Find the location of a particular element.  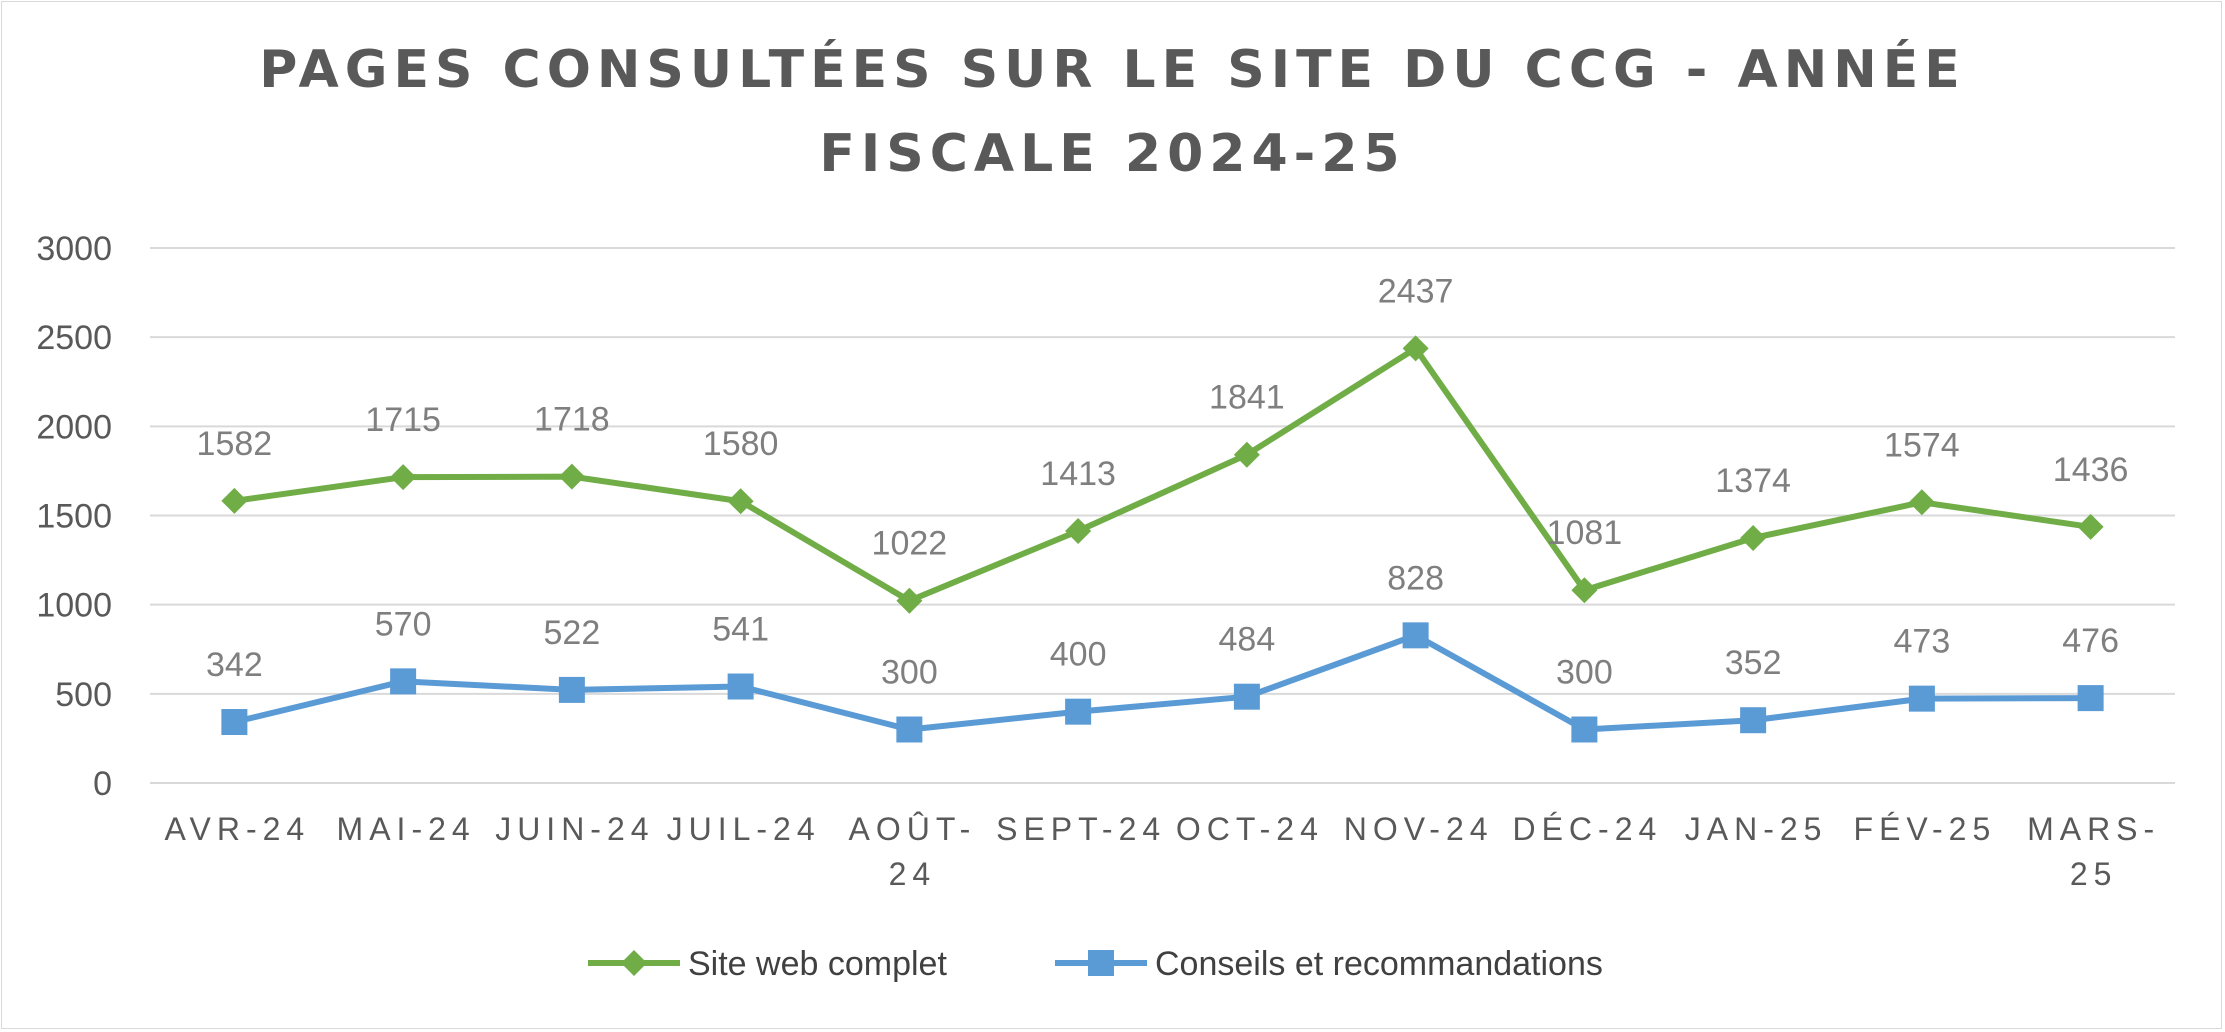

data-label: 473 is located at coordinates (1922, 642).